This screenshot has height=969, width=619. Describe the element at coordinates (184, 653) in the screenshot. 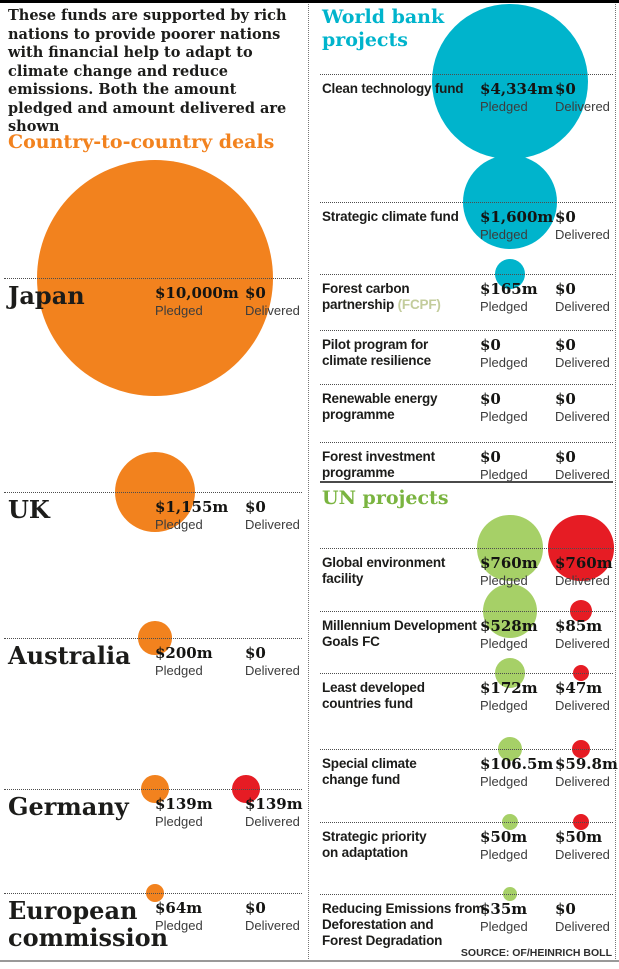

I see `pledged-amount: $200m` at that location.